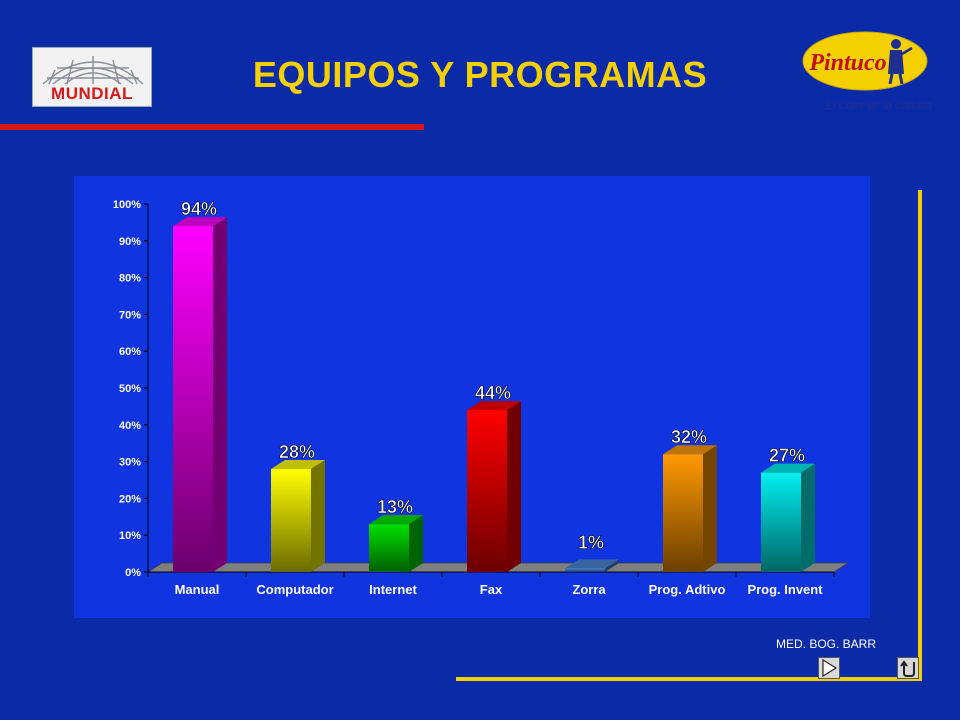 This screenshot has width=960, height=720. I want to click on x-tick-label: Prog. Adtivo, so click(687, 589).